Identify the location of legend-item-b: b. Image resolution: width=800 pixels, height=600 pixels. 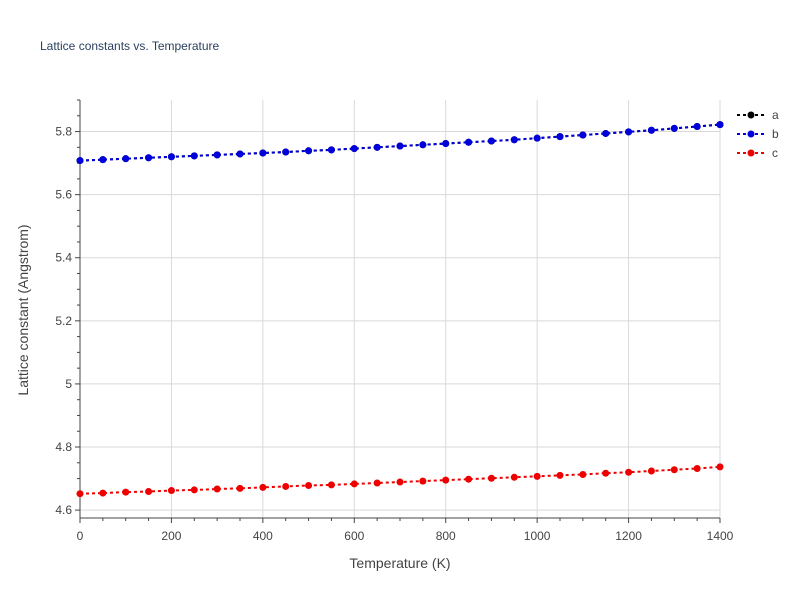
(758, 134).